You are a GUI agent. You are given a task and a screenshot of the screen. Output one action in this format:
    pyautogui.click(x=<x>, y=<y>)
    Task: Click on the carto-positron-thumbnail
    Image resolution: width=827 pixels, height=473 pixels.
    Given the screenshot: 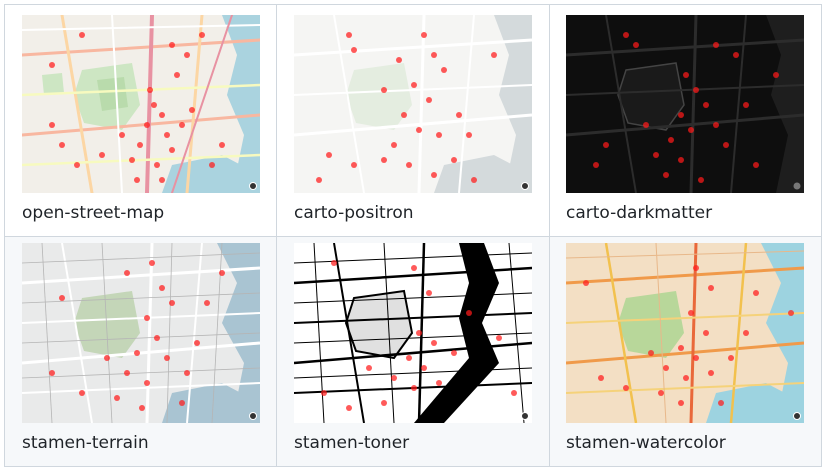 What is the action you would take?
    pyautogui.click(x=413, y=104)
    